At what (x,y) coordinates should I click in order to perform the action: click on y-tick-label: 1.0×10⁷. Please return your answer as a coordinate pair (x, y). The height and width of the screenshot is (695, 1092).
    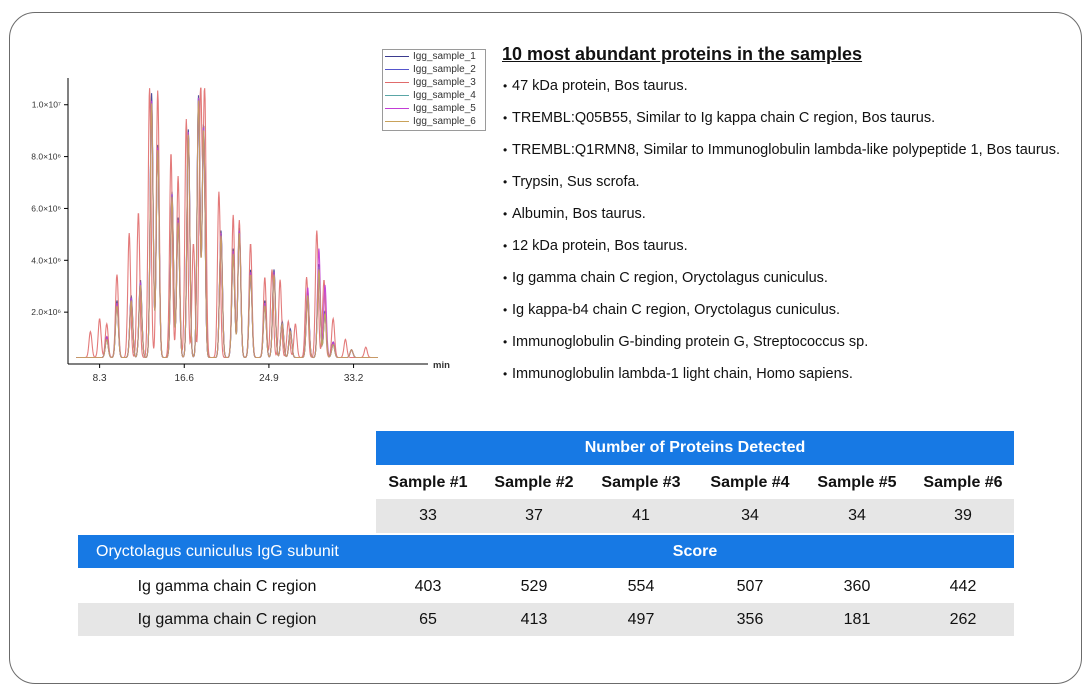
    Looking at the image, I should click on (46, 105).